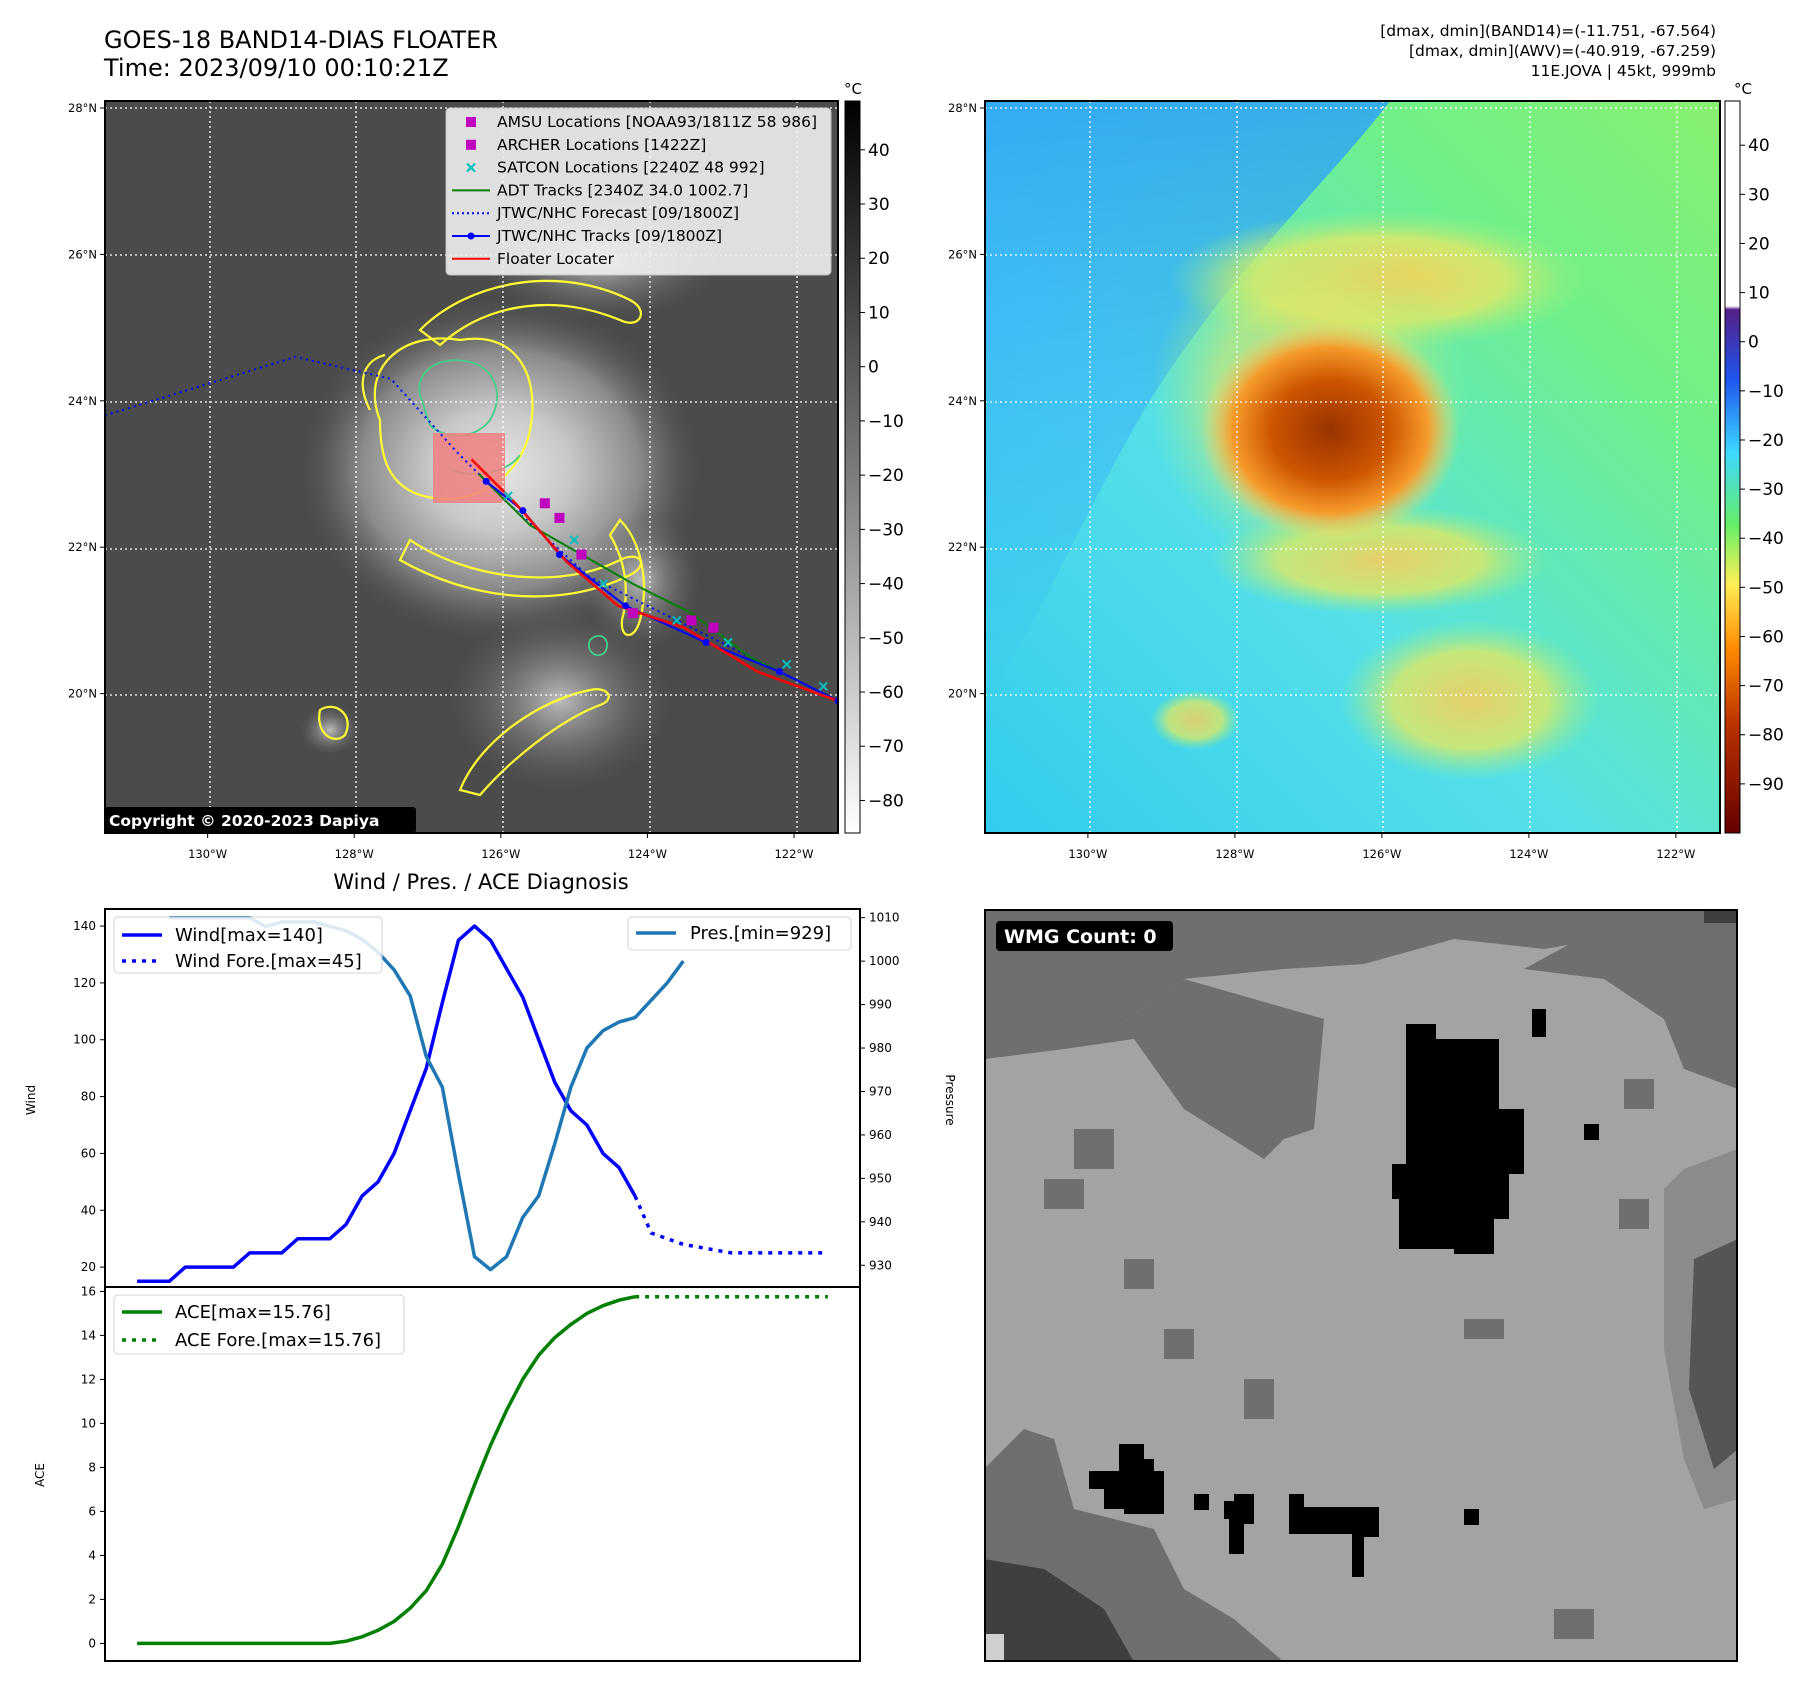 The height and width of the screenshot is (1690, 1797). What do you see at coordinates (84, 926) in the screenshot?
I see `wind-tick-label: 140` at bounding box center [84, 926].